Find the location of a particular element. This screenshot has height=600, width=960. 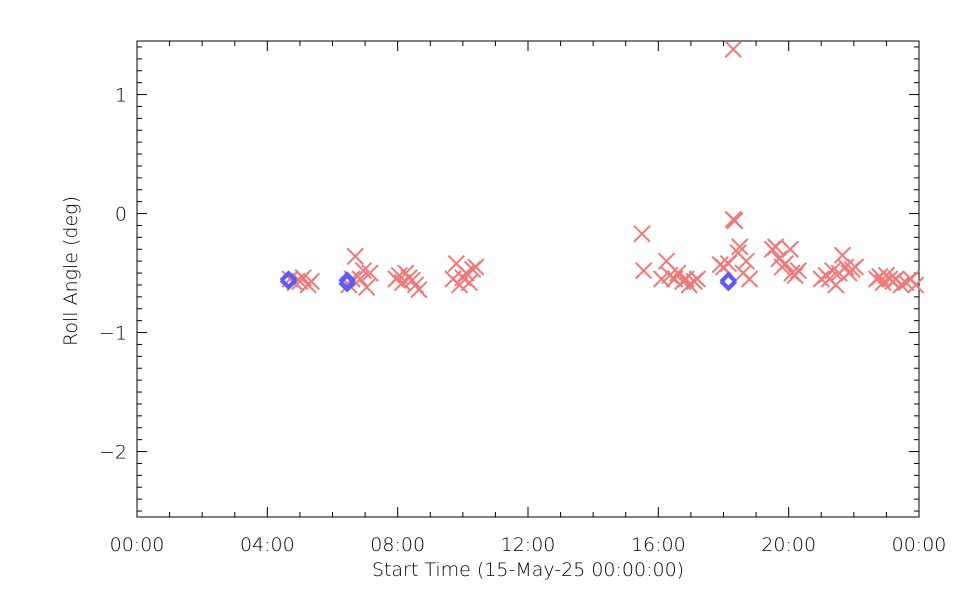

y-axis-title: Roll Angle (deg) is located at coordinates (71, 271).